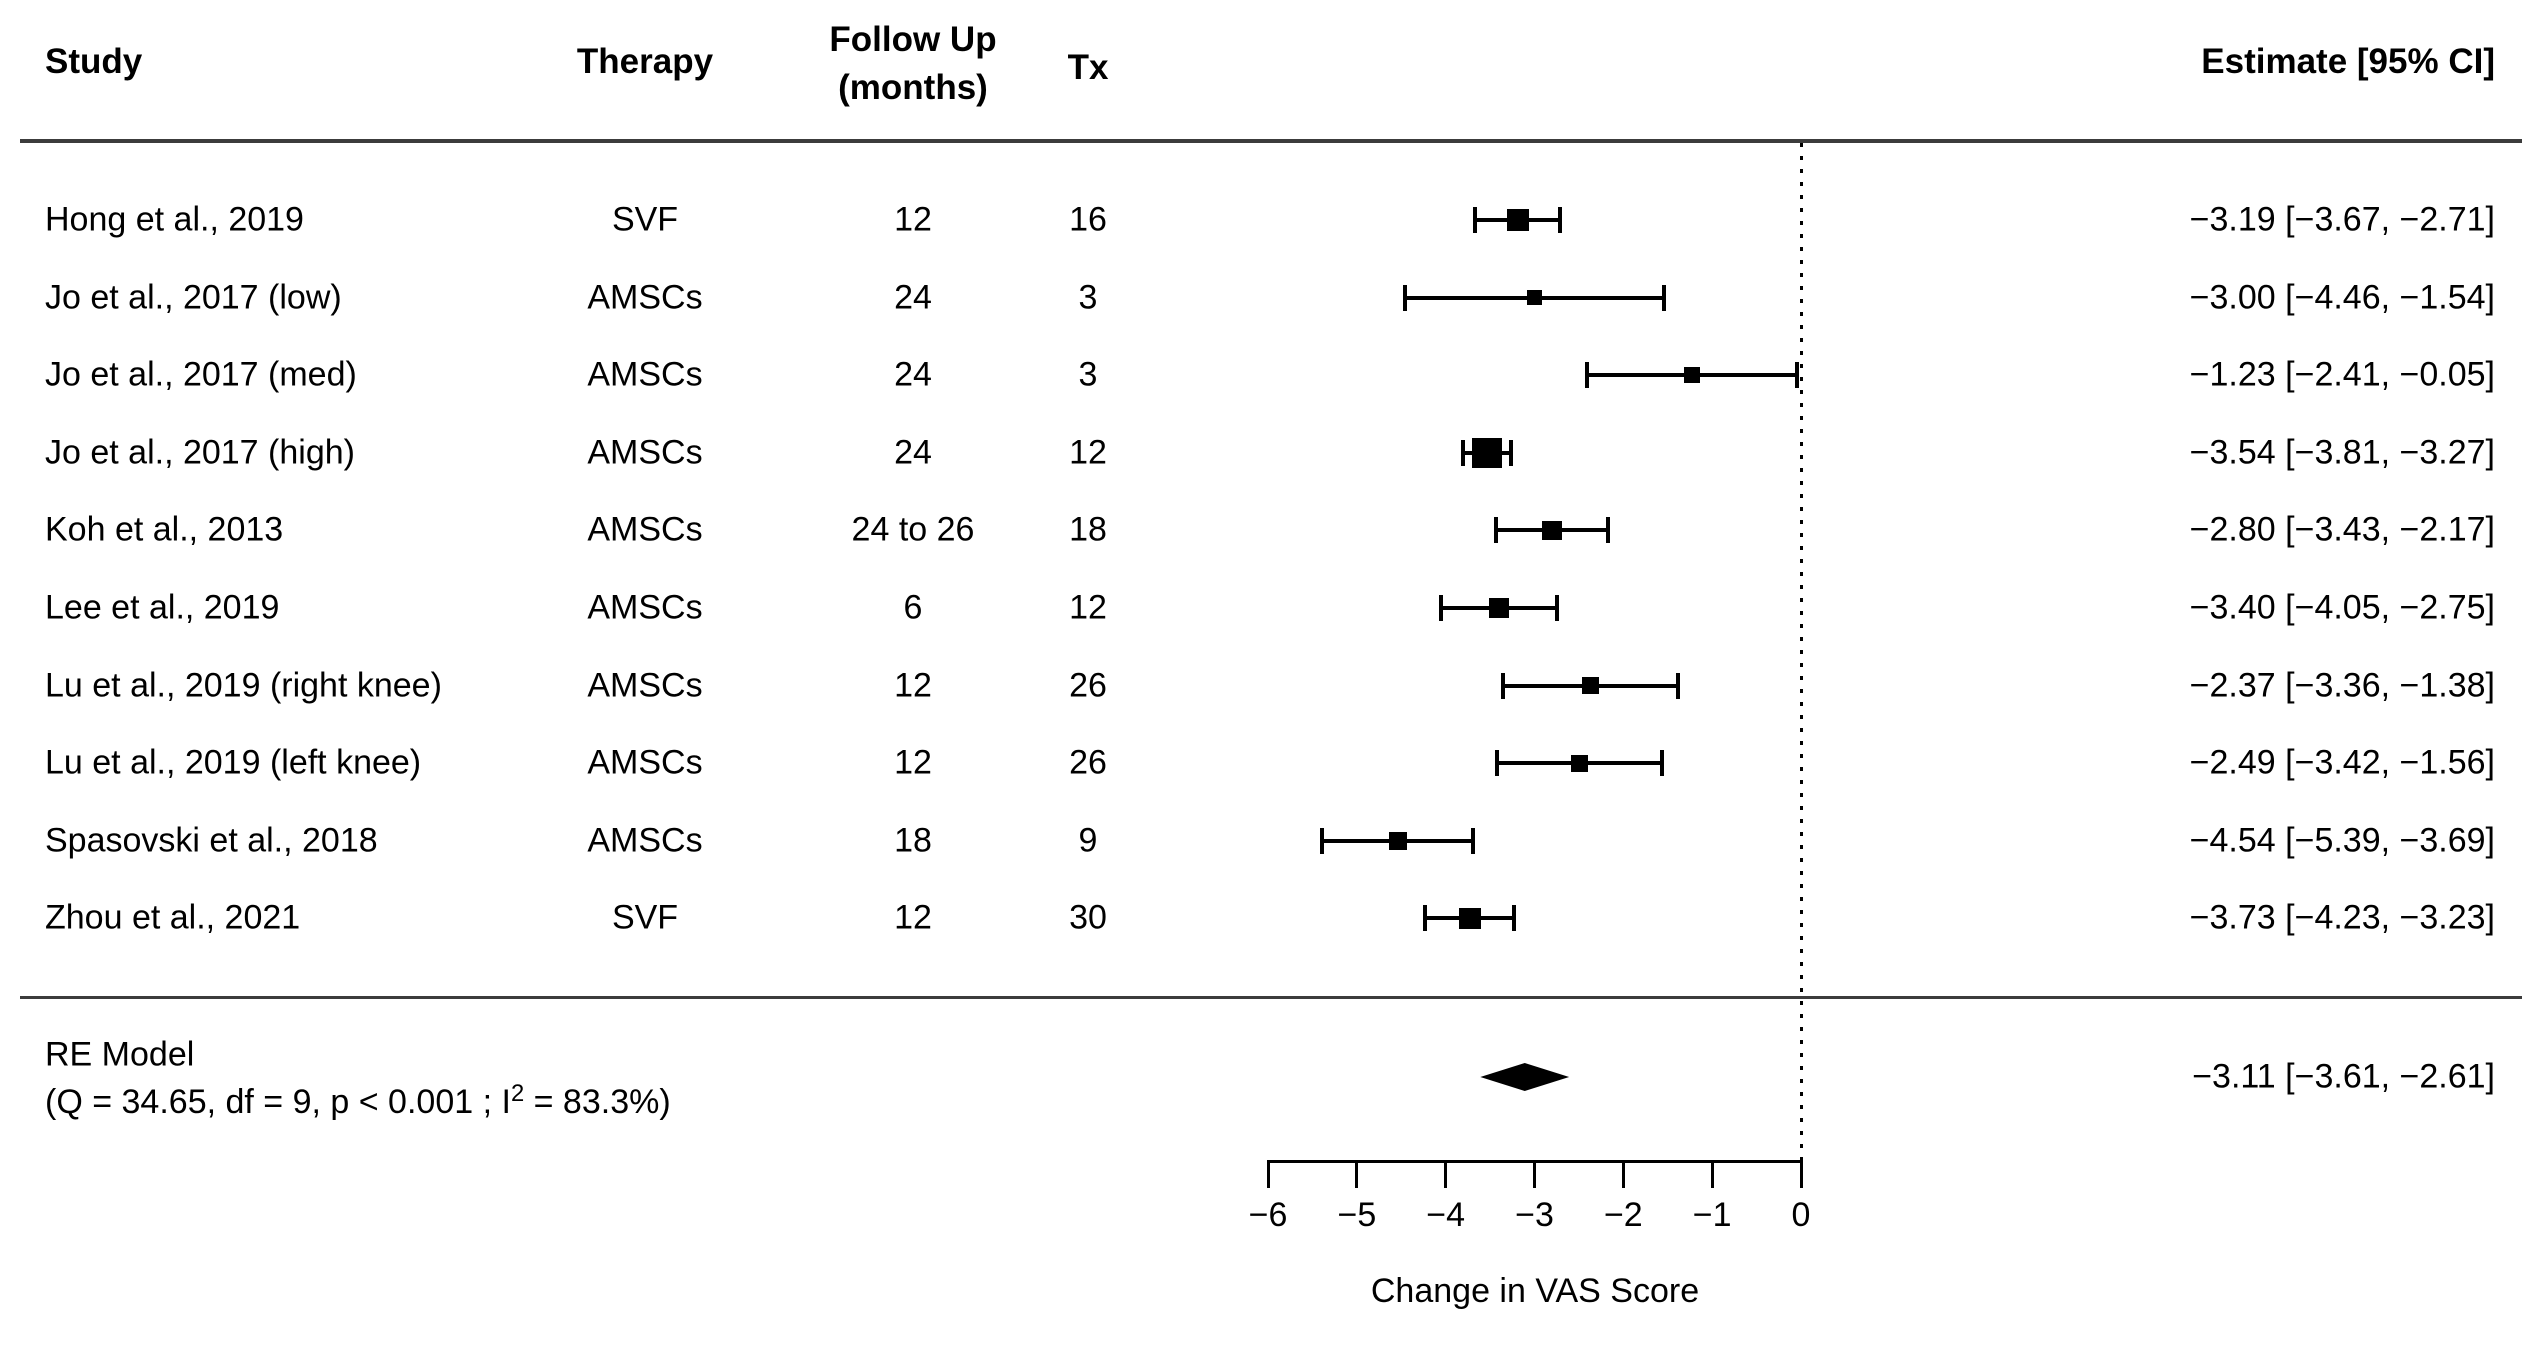 Image resolution: width=2539 pixels, height=1357 pixels. I want to click on x-axis-tick-label: −4, so click(1446, 1215).